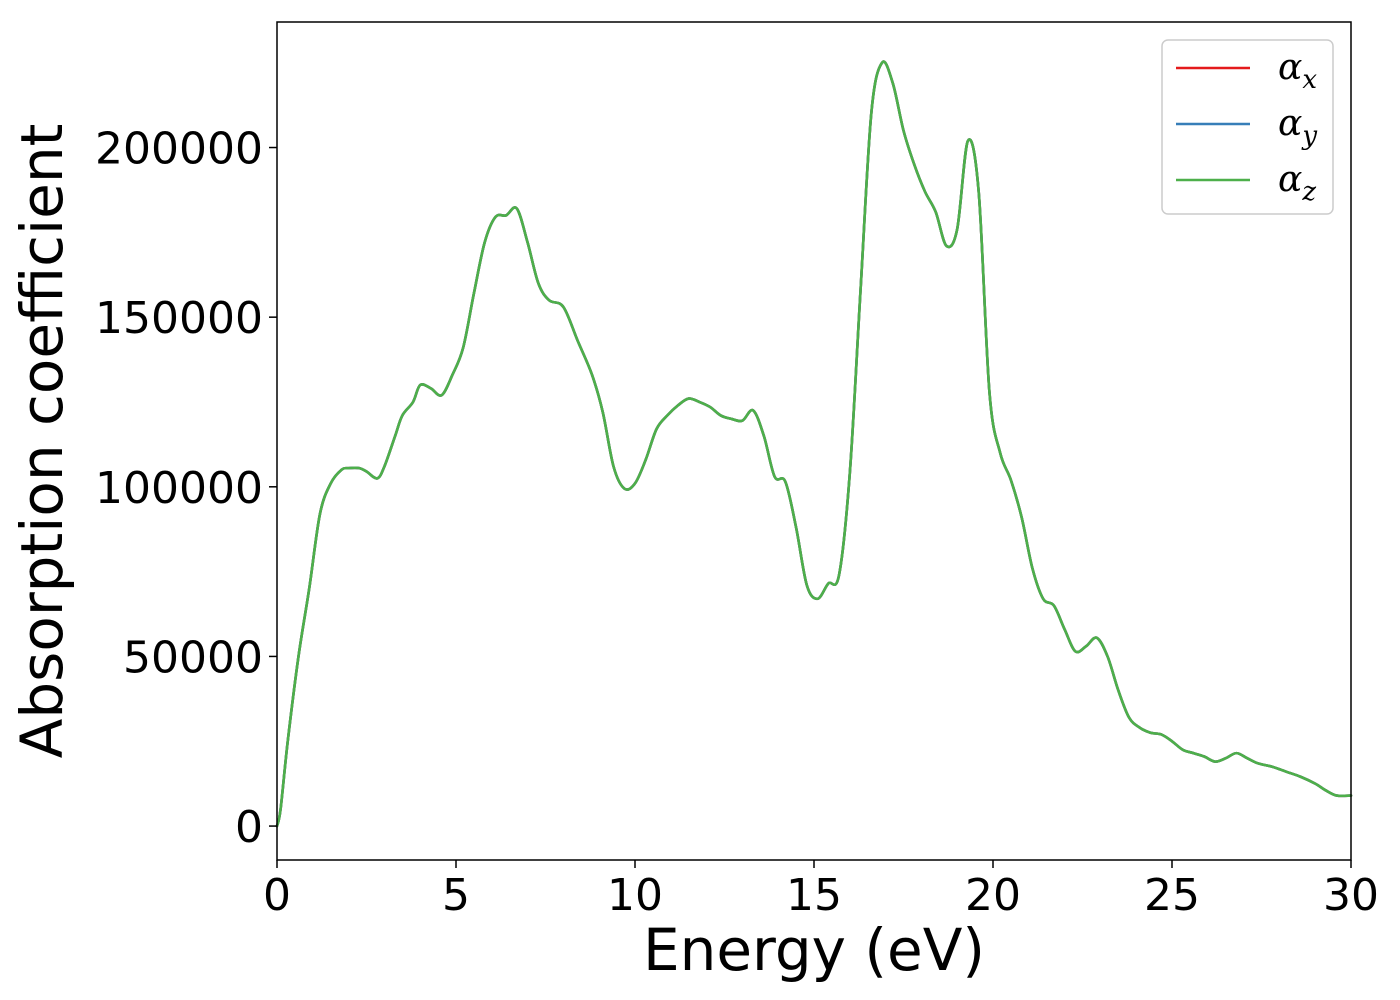 The image size is (1400, 1000). Describe the element at coordinates (456, 895) in the screenshot. I see `x-tick-label: 5` at that location.